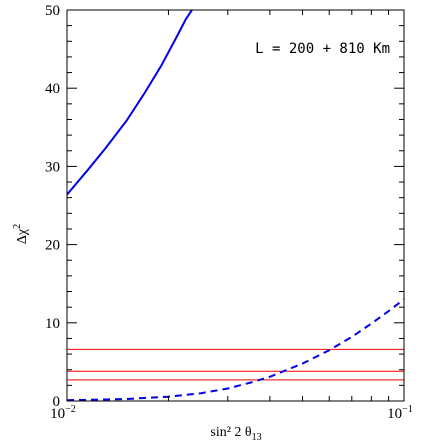 The width and height of the screenshot is (442, 442). I want to click on x-axis-title-main: sin² 2 θ, so click(231, 432).